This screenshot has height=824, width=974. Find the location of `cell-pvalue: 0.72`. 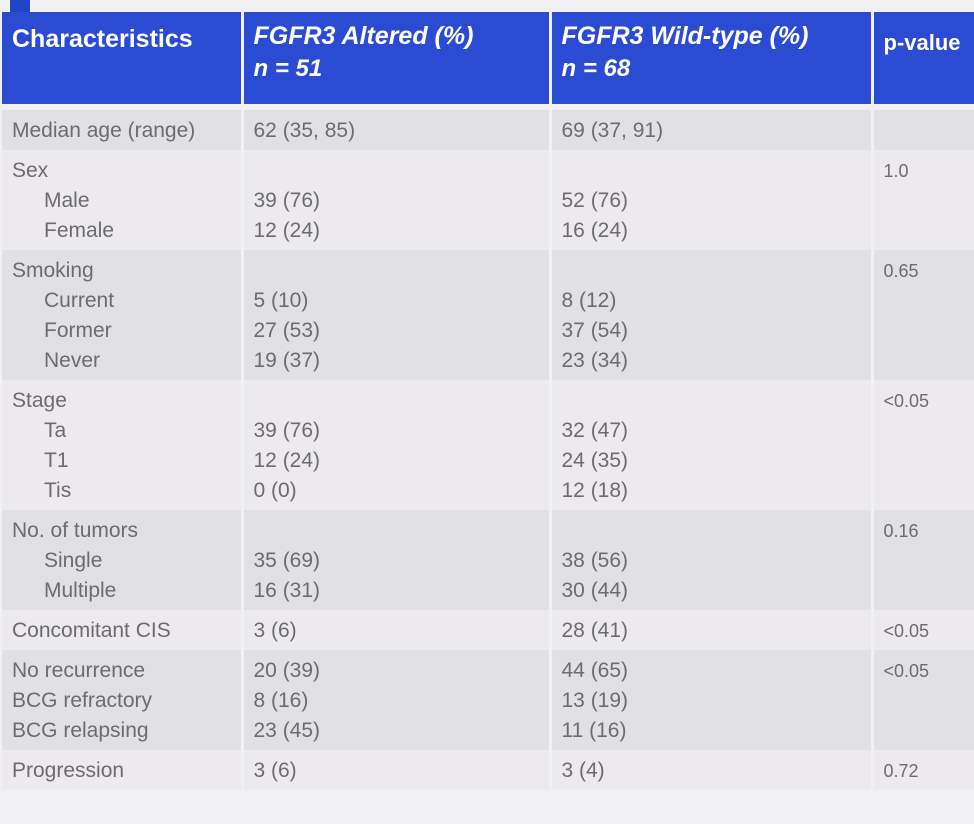

cell-pvalue: 0.72 is located at coordinates (923, 770).